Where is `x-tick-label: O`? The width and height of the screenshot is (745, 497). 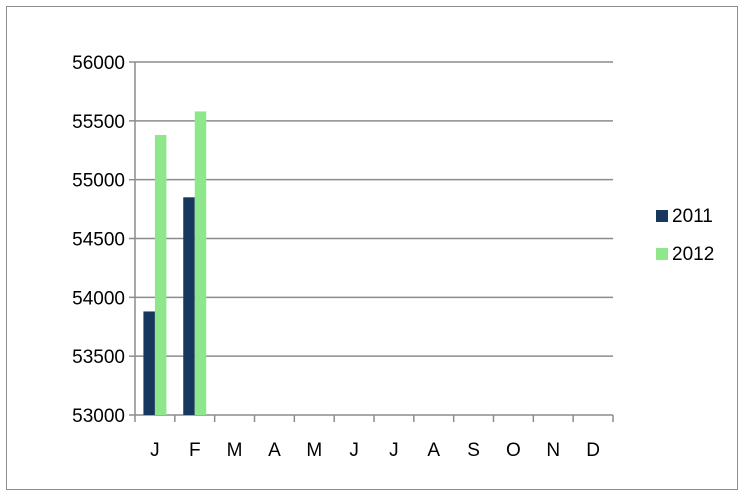 x-tick-label: O is located at coordinates (513, 450).